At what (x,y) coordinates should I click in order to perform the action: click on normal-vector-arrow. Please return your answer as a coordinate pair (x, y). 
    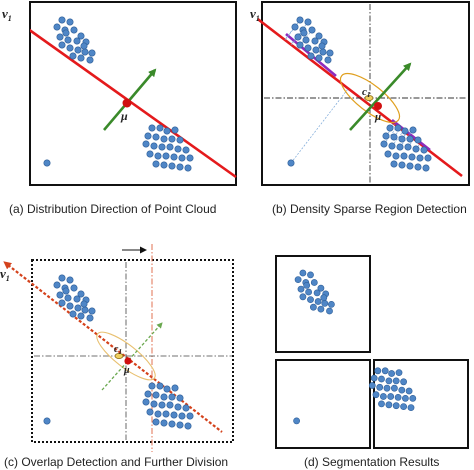
    Looking at the image, I should click on (380, 96).